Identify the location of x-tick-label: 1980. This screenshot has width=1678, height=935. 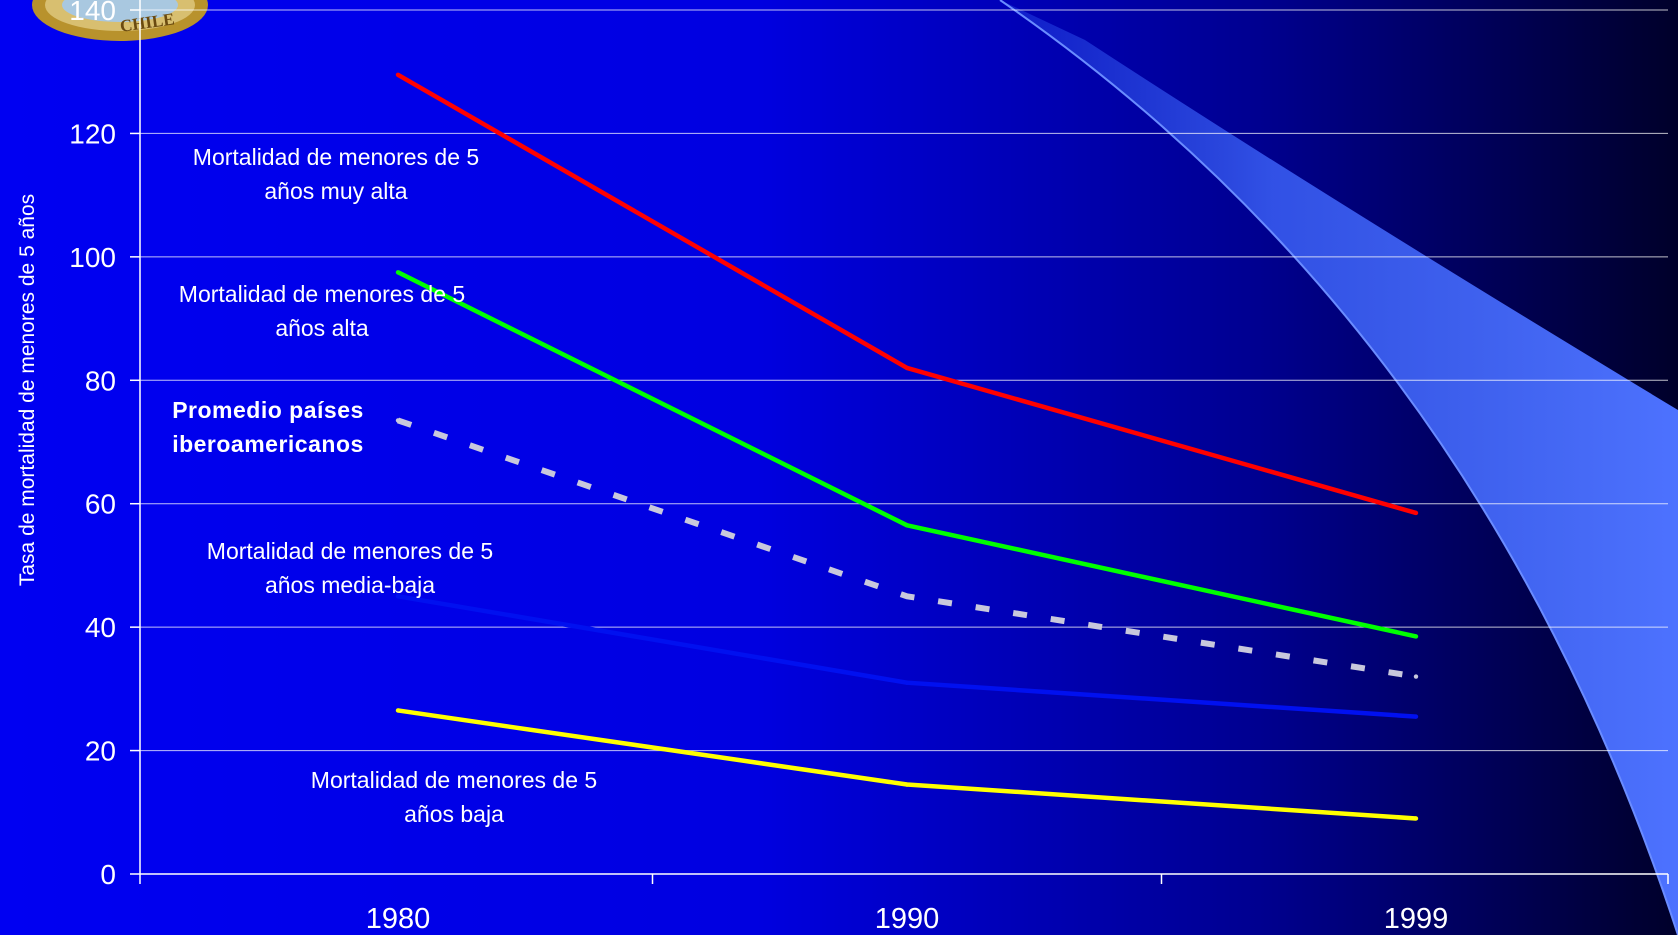
(398, 919).